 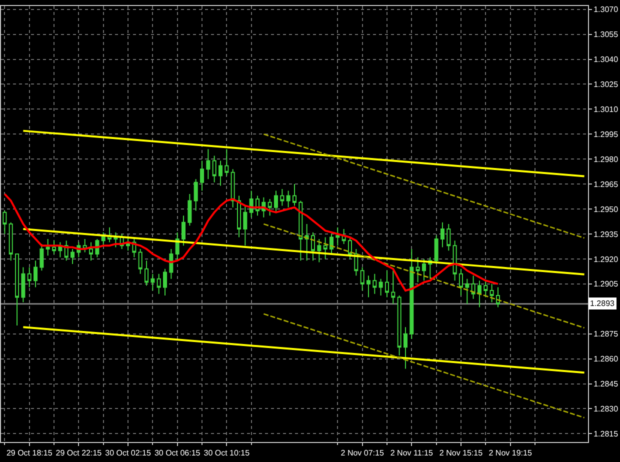 What do you see at coordinates (606, 284) in the screenshot?
I see `y-tick-label: 1.2905` at bounding box center [606, 284].